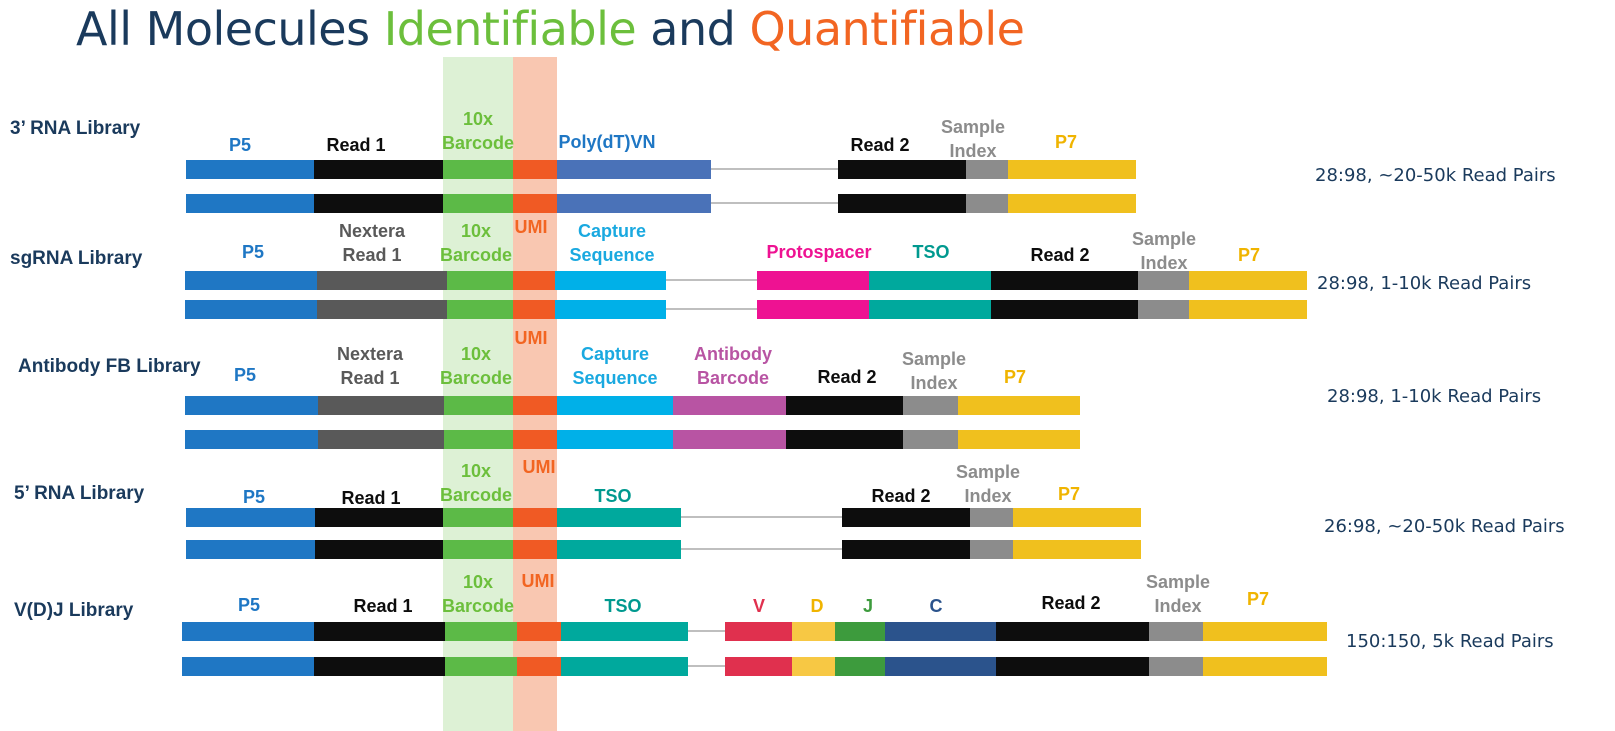  What do you see at coordinates (1444, 526) in the screenshot?
I see `read-pairs-5rna: 26:98, ~20-50k Read Pairs` at bounding box center [1444, 526].